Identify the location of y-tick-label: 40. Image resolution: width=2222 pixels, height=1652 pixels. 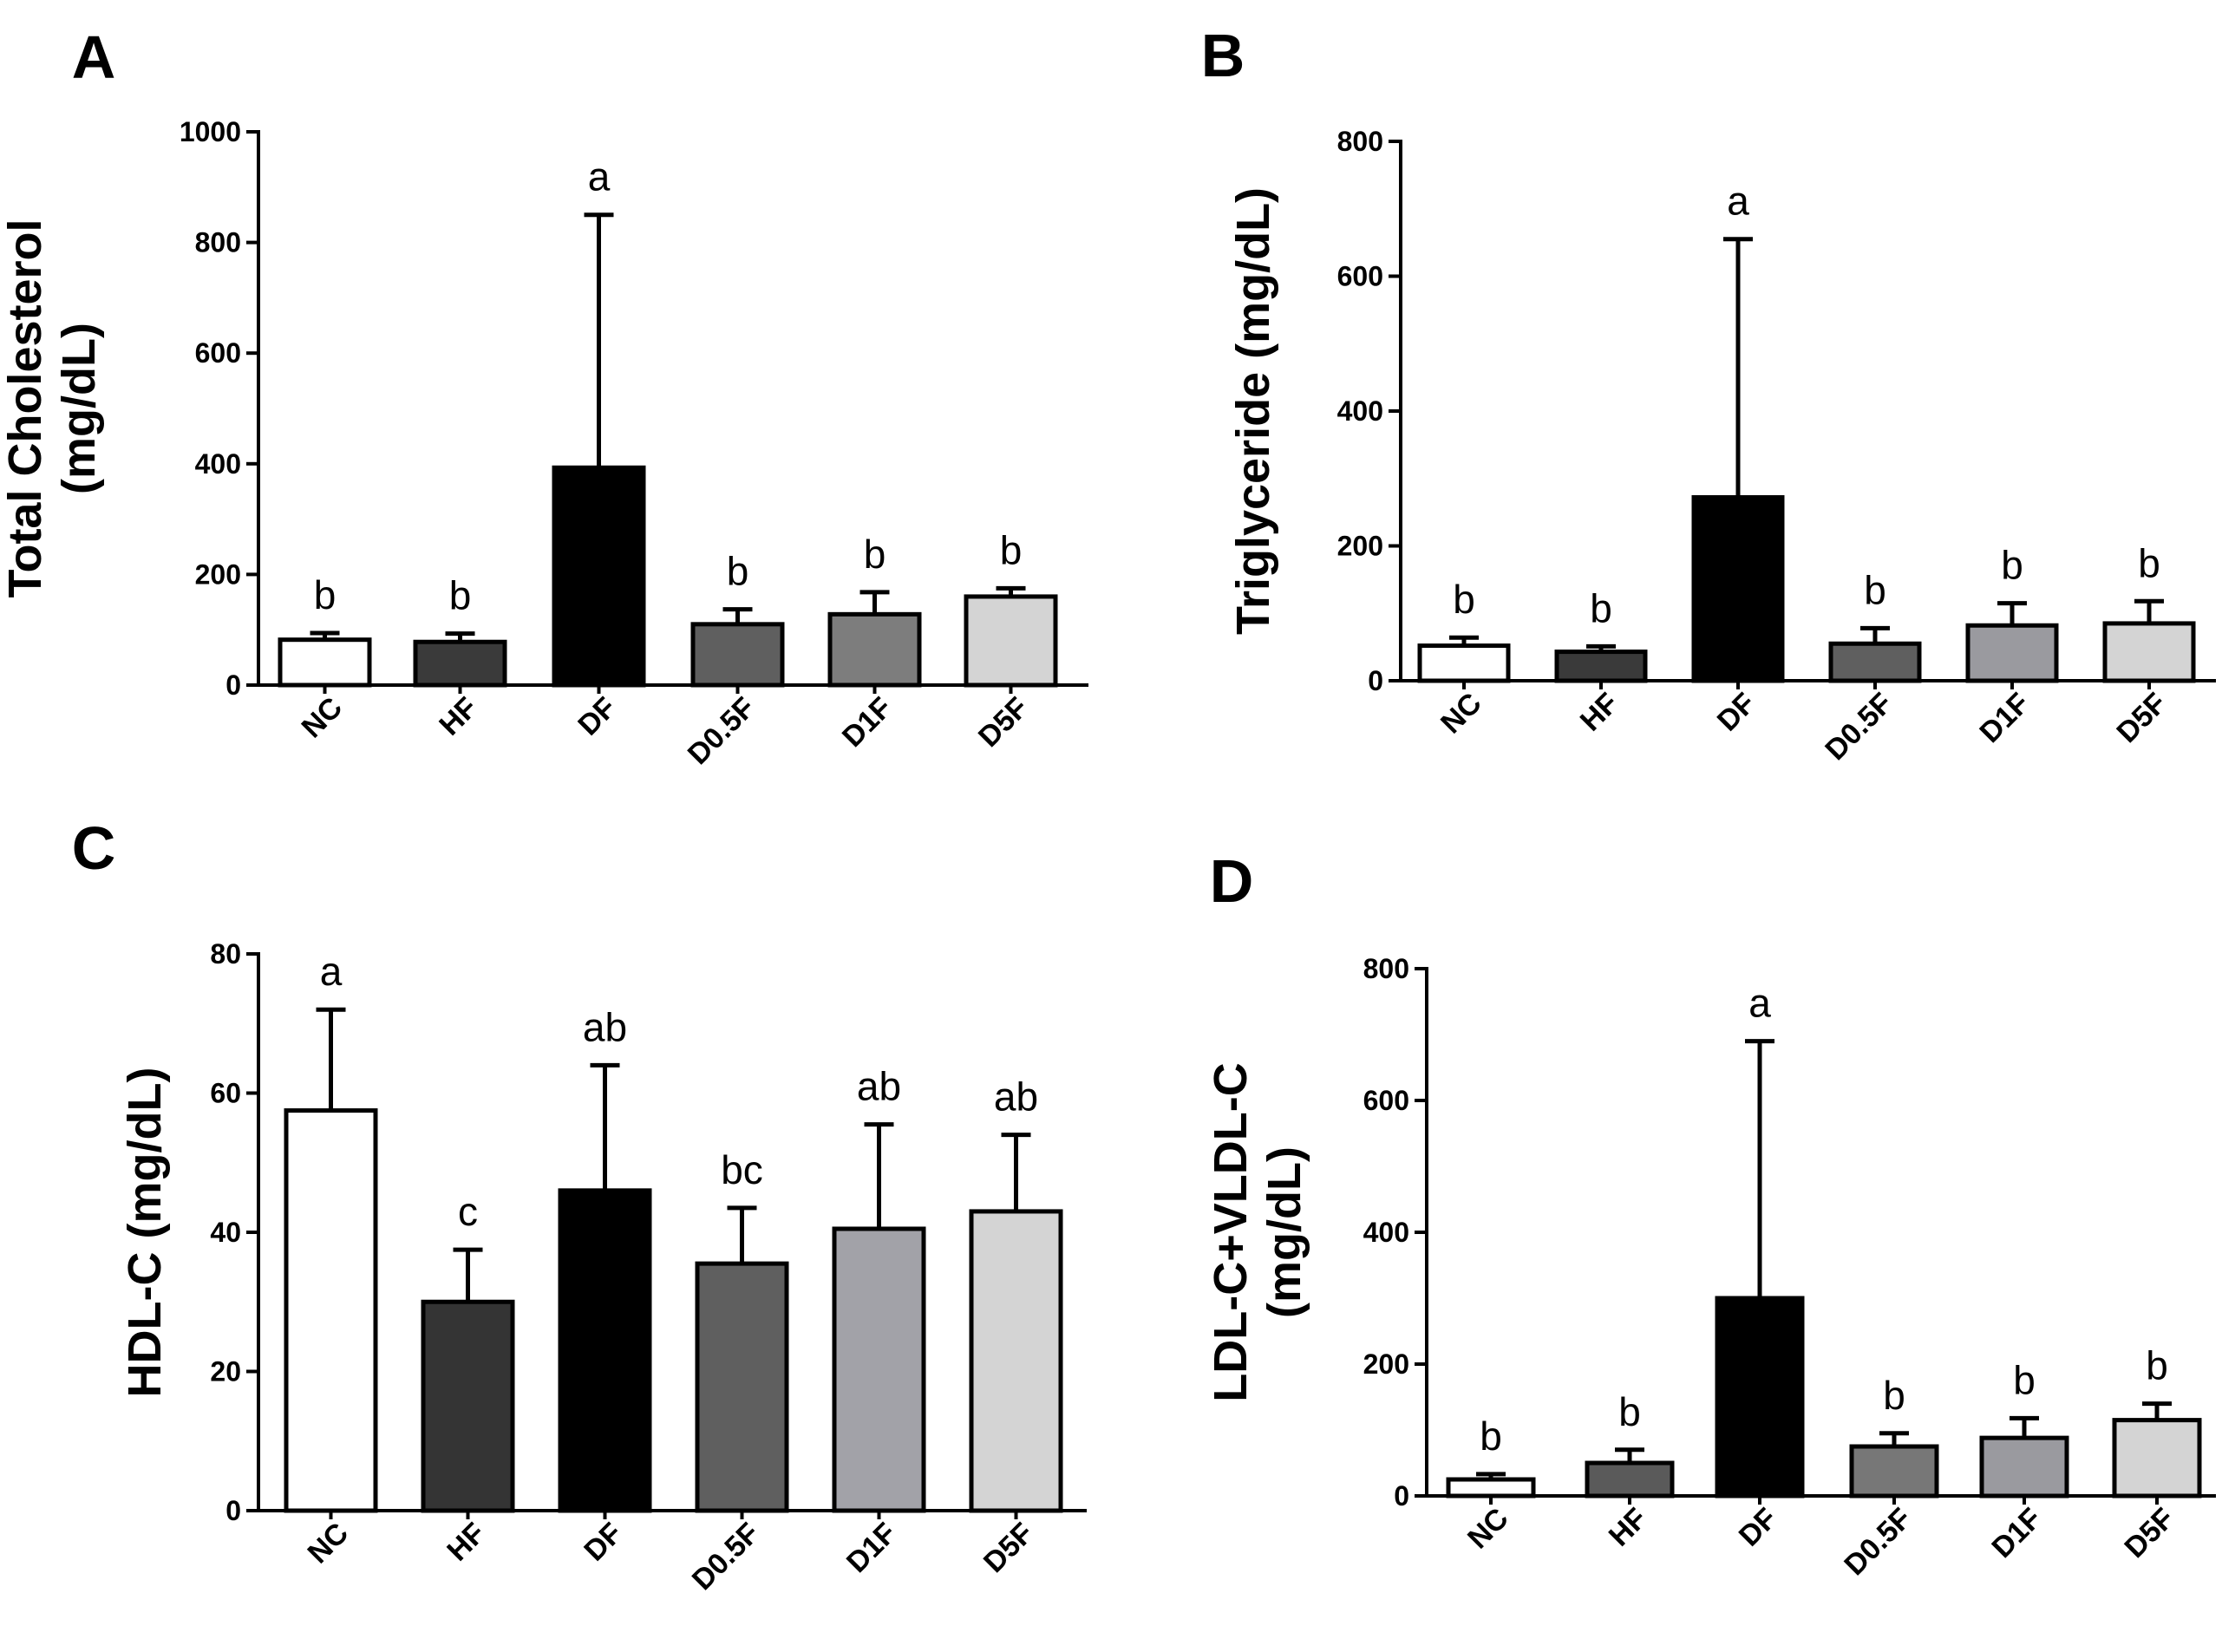
(225, 1232).